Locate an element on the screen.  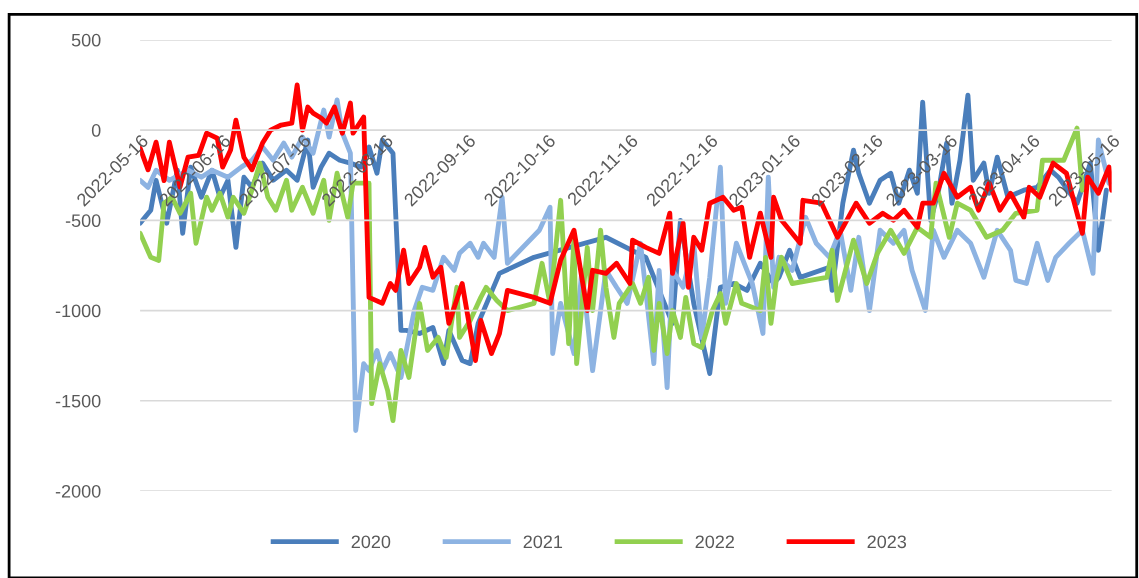
legend-label: 2021 is located at coordinates (543, 542).